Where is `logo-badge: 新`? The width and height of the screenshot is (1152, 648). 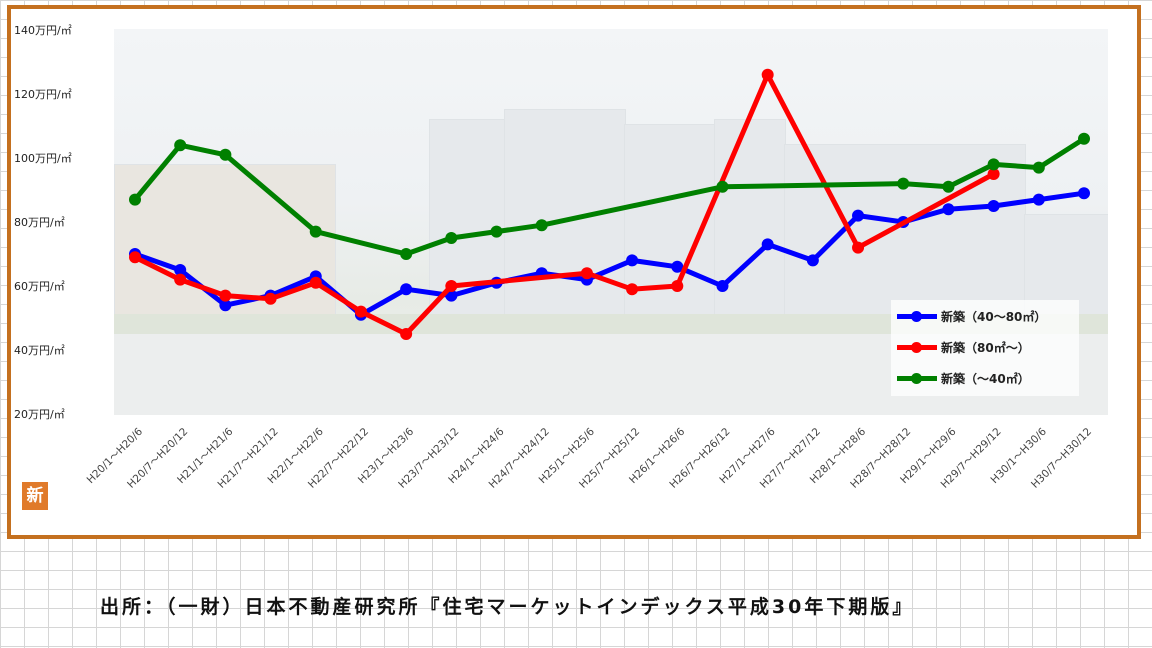
logo-badge: 新 is located at coordinates (35, 496).